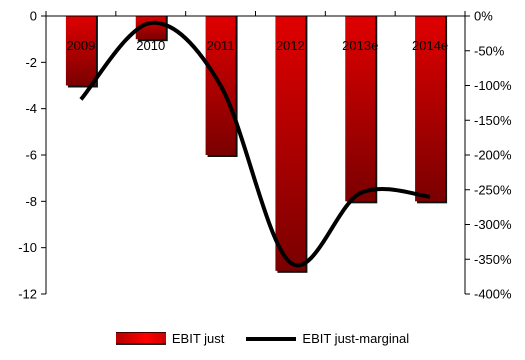 The height and width of the screenshot is (360, 525). What do you see at coordinates (360, 45) in the screenshot?
I see `x-category-label: 2013e` at bounding box center [360, 45].